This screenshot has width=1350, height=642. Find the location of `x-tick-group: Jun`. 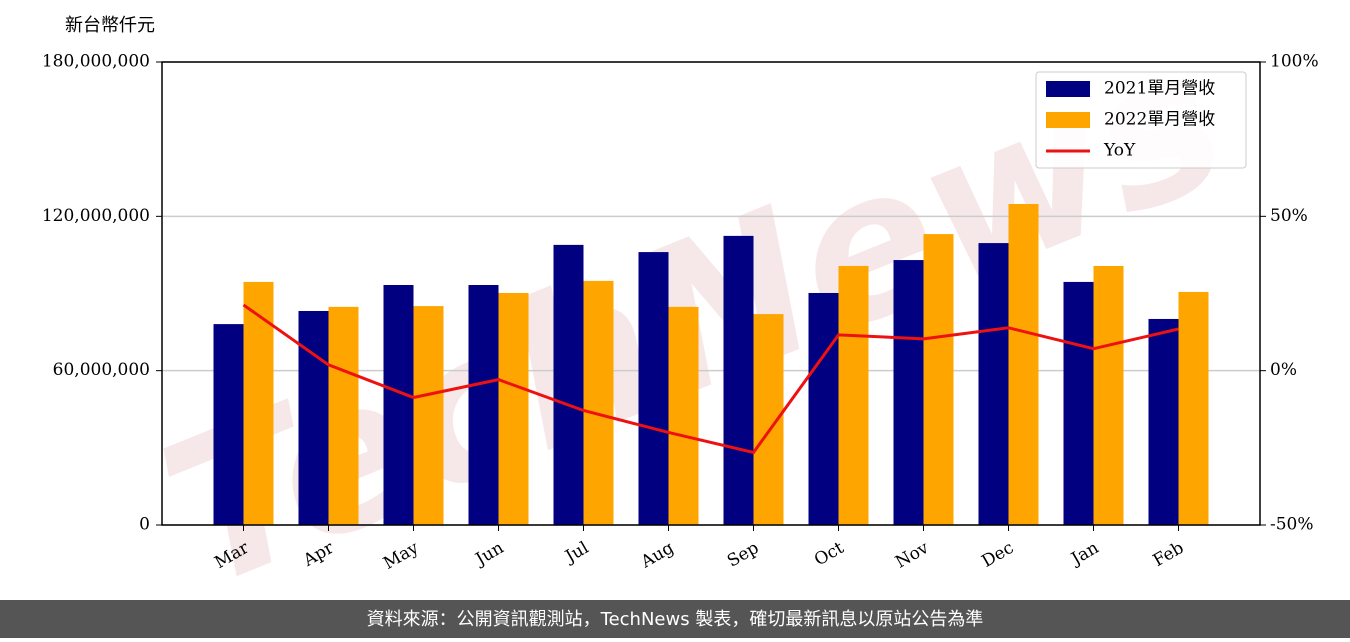

x-tick-group: Jun is located at coordinates (489, 554).